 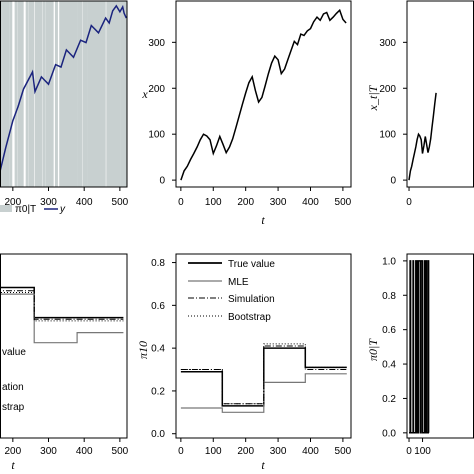 I want to click on top-right-plot-area, so click(x=422, y=136).